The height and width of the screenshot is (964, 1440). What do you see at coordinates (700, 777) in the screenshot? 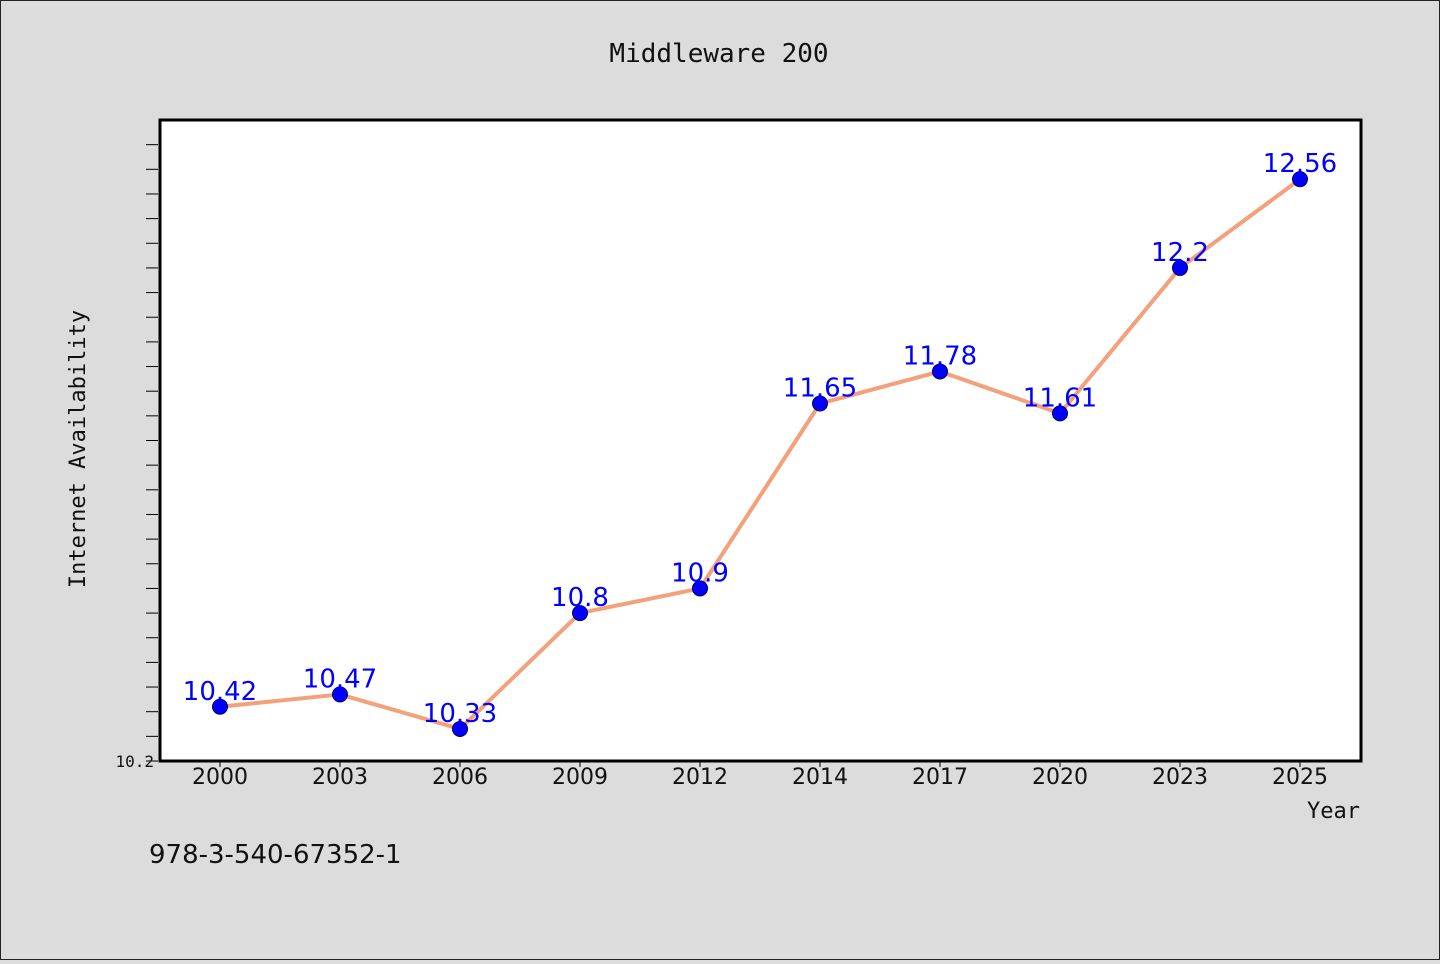
I see `x-tick-label: 2012` at bounding box center [700, 777].